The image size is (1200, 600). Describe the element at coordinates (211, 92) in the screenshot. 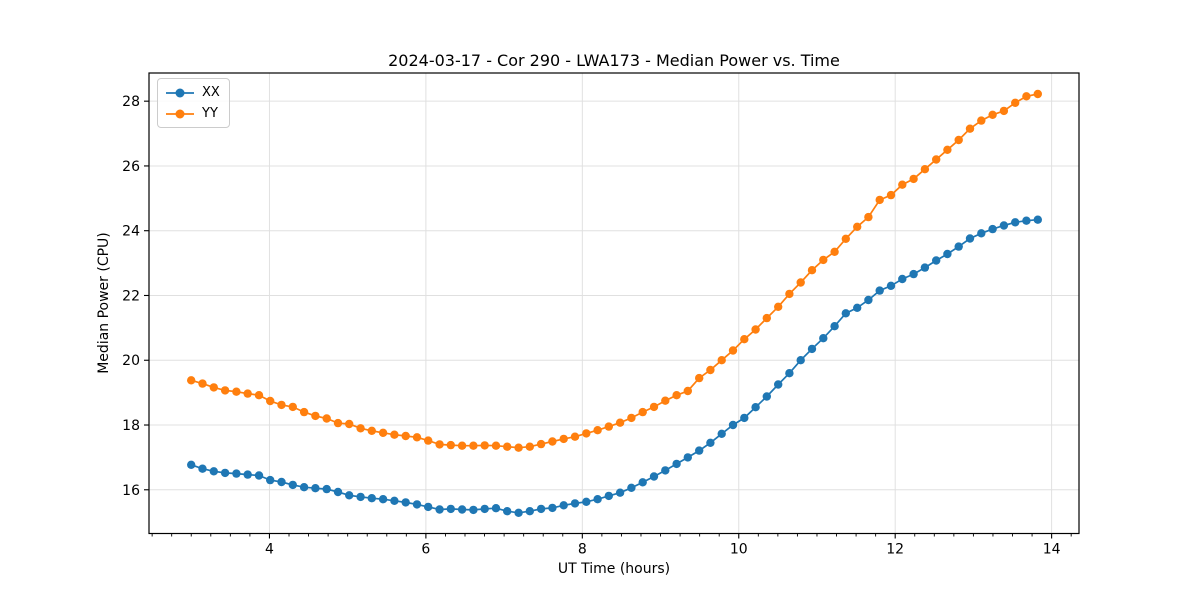

I see `legend-label-xx: XX` at that location.